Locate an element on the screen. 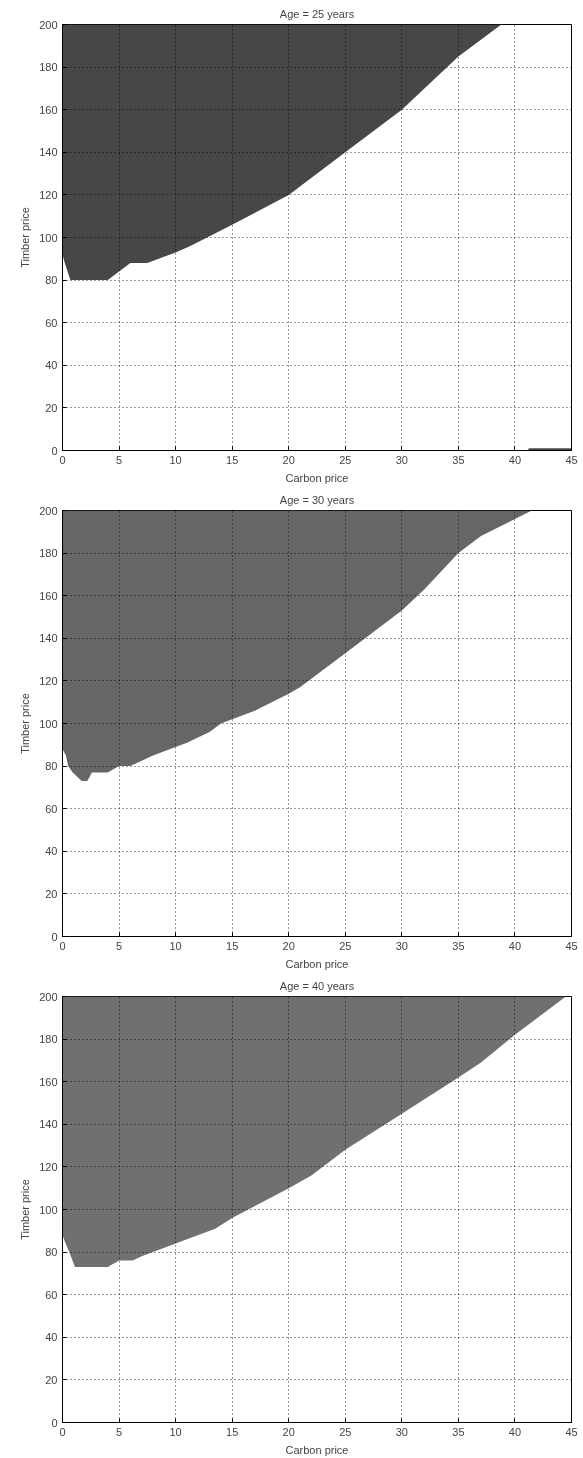 Image resolution: width=583 pixels, height=1458 pixels. chart-title: Age = 30 years is located at coordinates (317, 499).